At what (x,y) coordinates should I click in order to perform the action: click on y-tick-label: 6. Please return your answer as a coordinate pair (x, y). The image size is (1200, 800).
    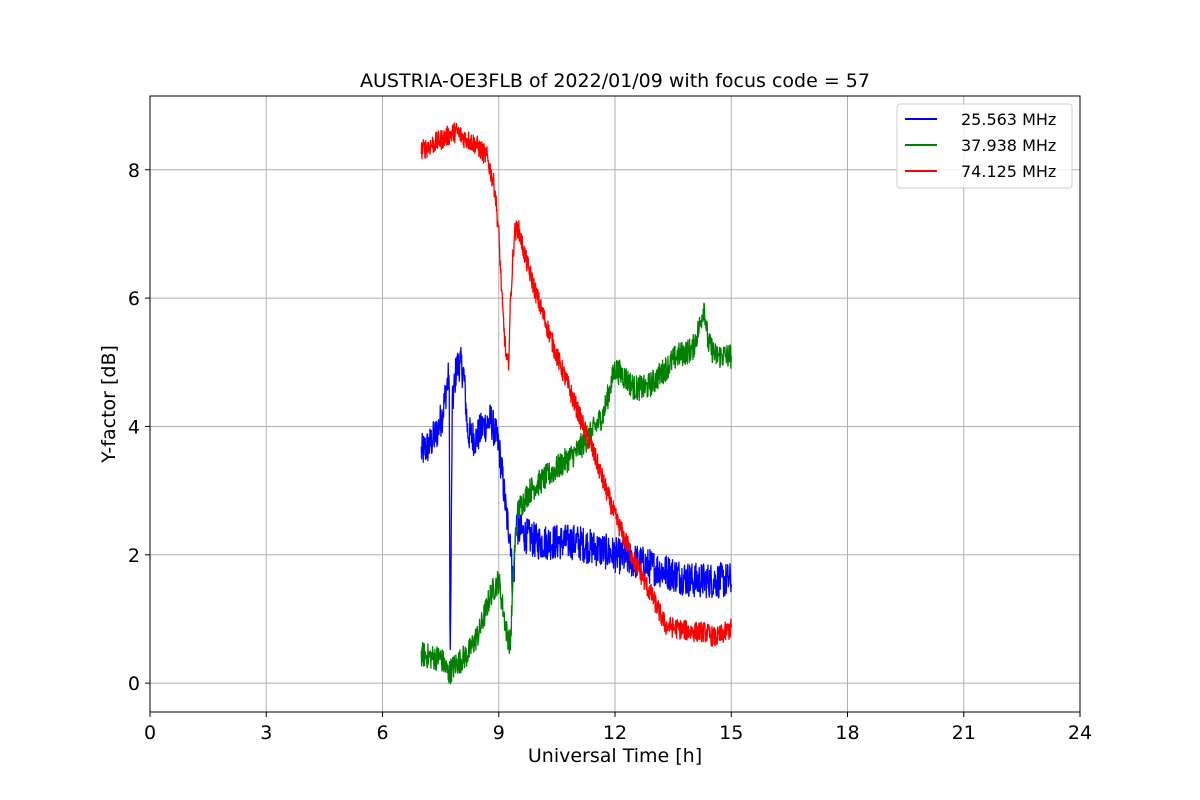
    Looking at the image, I should click on (134, 299).